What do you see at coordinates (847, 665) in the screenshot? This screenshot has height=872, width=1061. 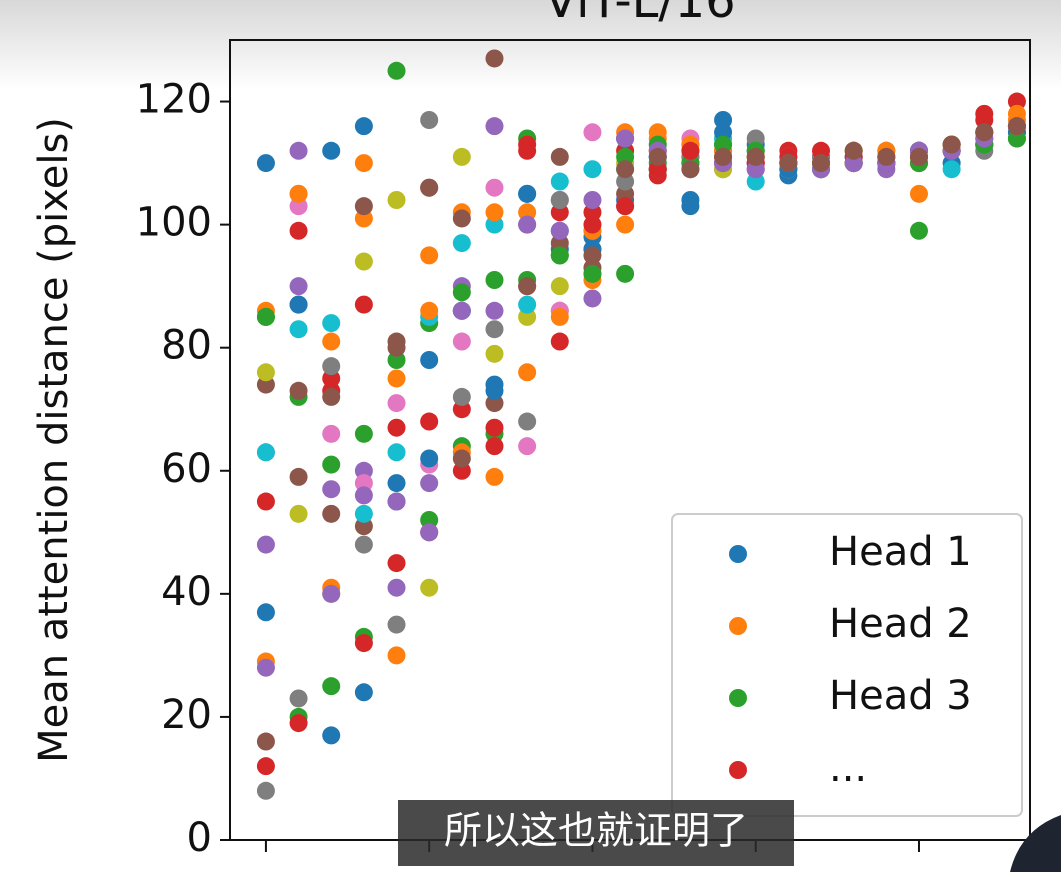 I see `legend-box` at bounding box center [847, 665].